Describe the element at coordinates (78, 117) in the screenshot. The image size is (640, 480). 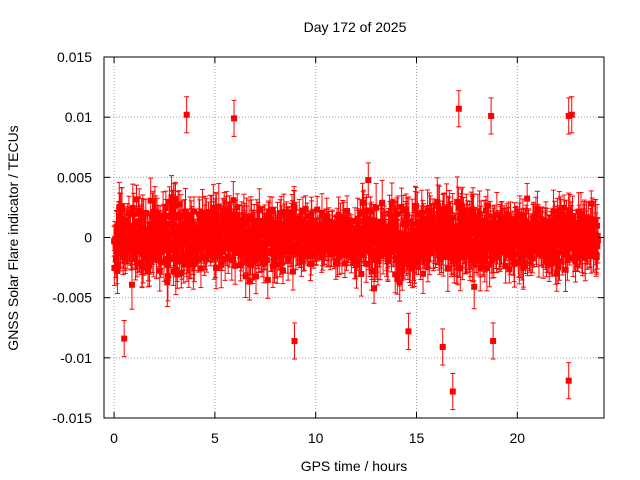
I see `y-tick-label: 0.01` at that location.